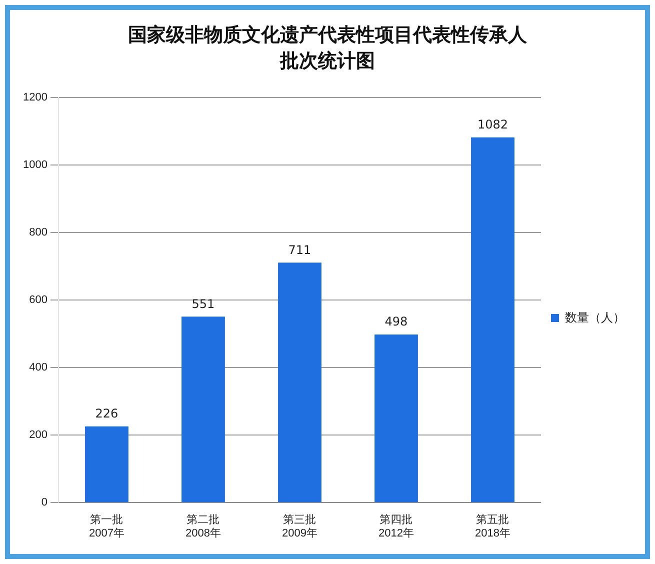 This screenshot has height=564, width=655. Describe the element at coordinates (300, 249) in the screenshot. I see `data-label: 711` at that location.